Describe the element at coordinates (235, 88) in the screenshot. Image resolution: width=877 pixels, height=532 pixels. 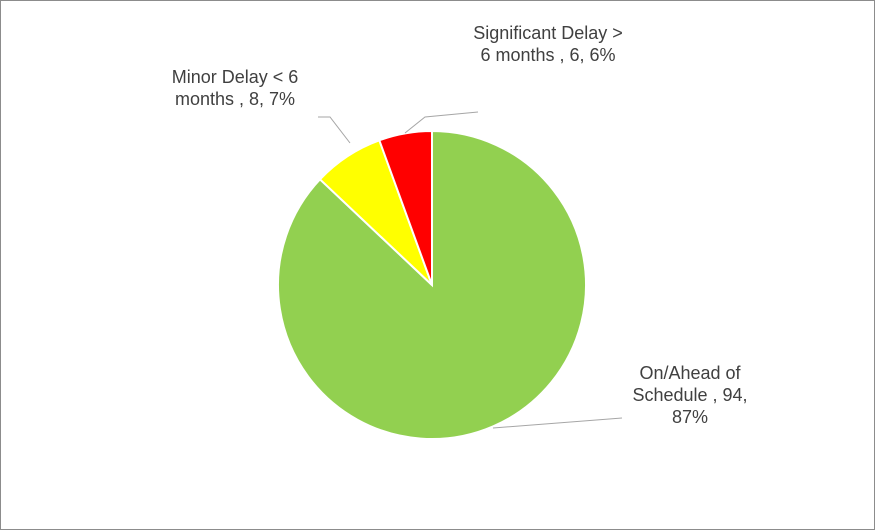
I see `data-label: Minor Delay < 6 months , 8, 7%` at that location.